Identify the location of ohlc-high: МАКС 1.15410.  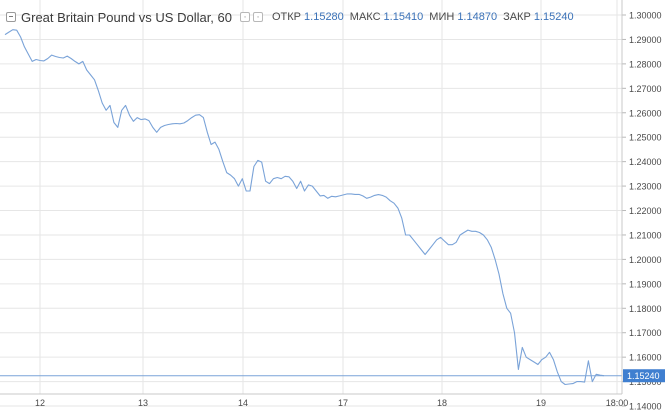
(387, 17).